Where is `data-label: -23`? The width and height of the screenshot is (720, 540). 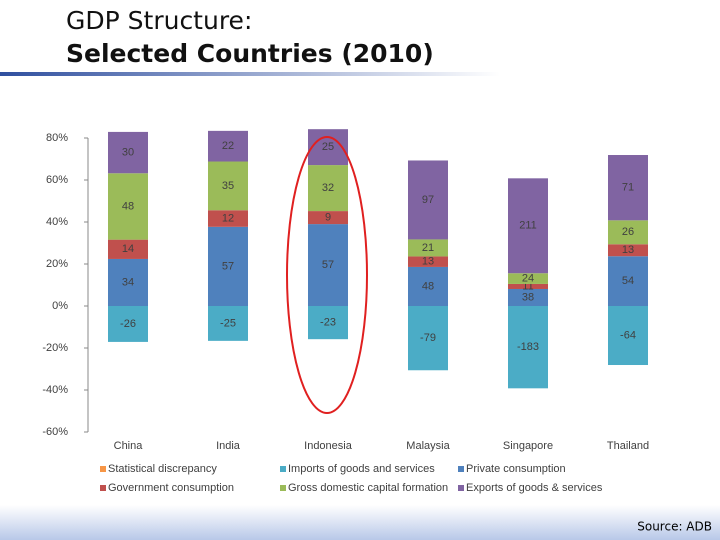 data-label: -23 is located at coordinates (328, 322).